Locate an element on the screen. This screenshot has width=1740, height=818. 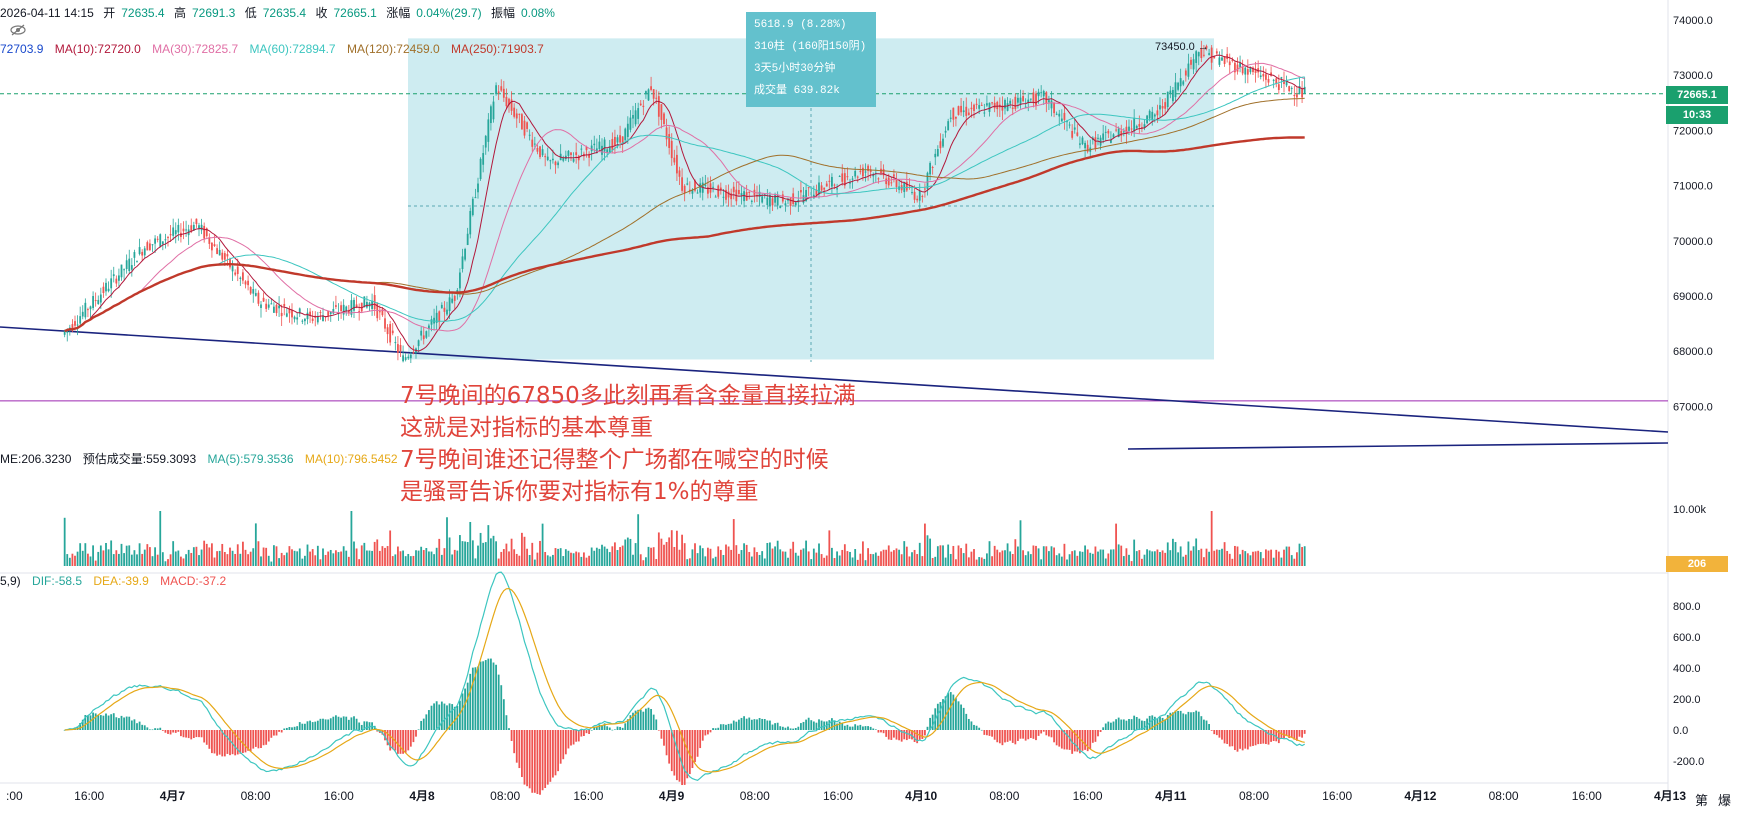
visibility-eye-icon is located at coordinates (18, 31).